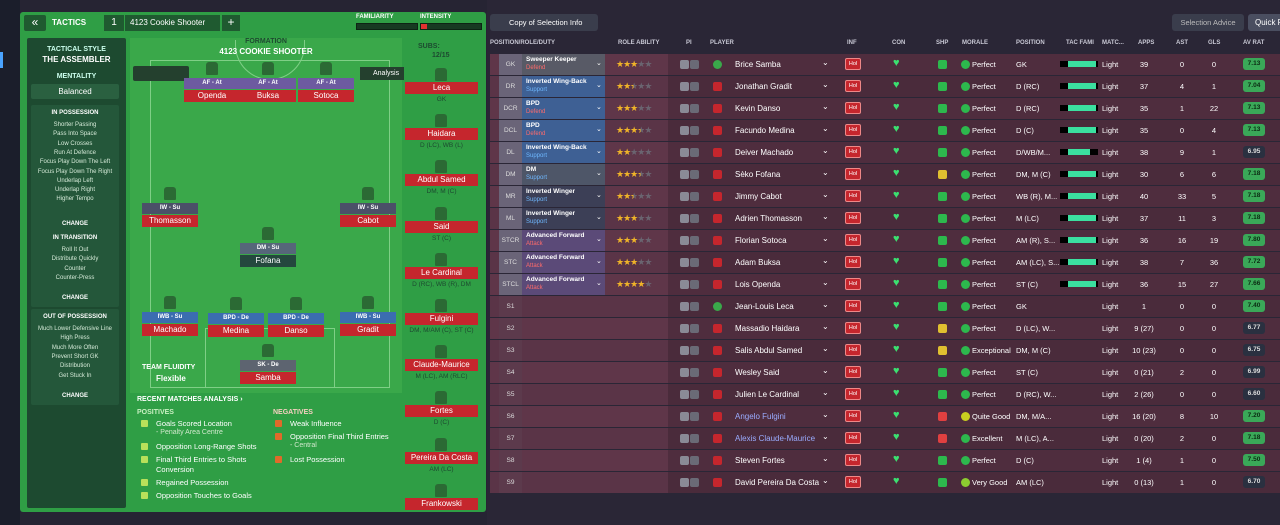 The height and width of the screenshot is (525, 1280). I want to click on player-name: Steven Fortes, so click(760, 460).